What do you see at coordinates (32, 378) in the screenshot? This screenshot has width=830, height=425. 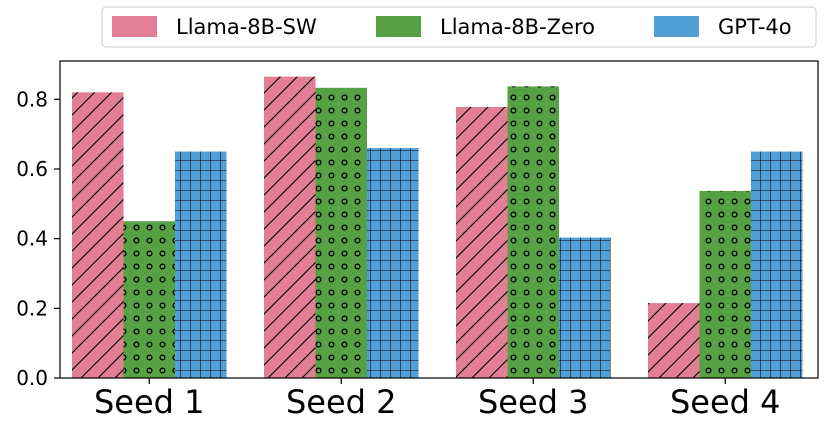 I see `y-tick-label: 0.0` at bounding box center [32, 378].